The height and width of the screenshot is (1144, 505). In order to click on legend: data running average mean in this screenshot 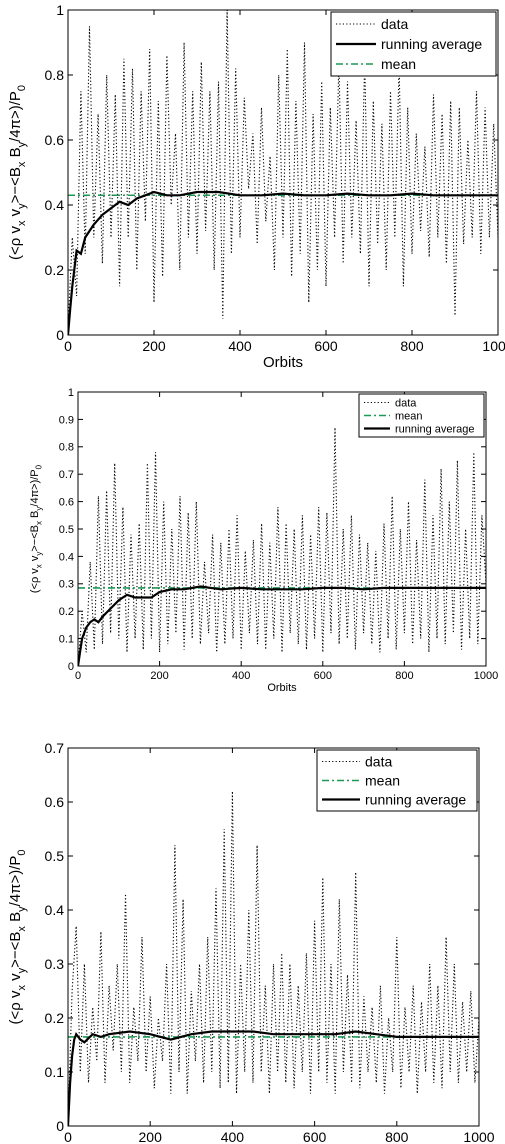, I will do `click(413, 44)`.